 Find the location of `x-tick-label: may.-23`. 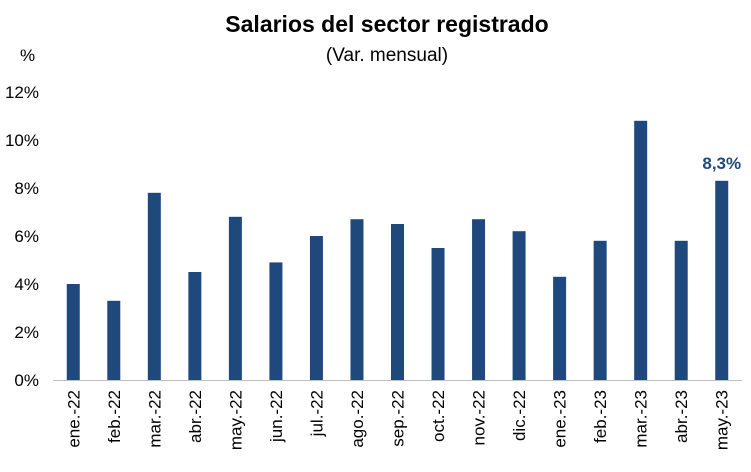

x-tick-label: may.-23 is located at coordinates (722, 420).